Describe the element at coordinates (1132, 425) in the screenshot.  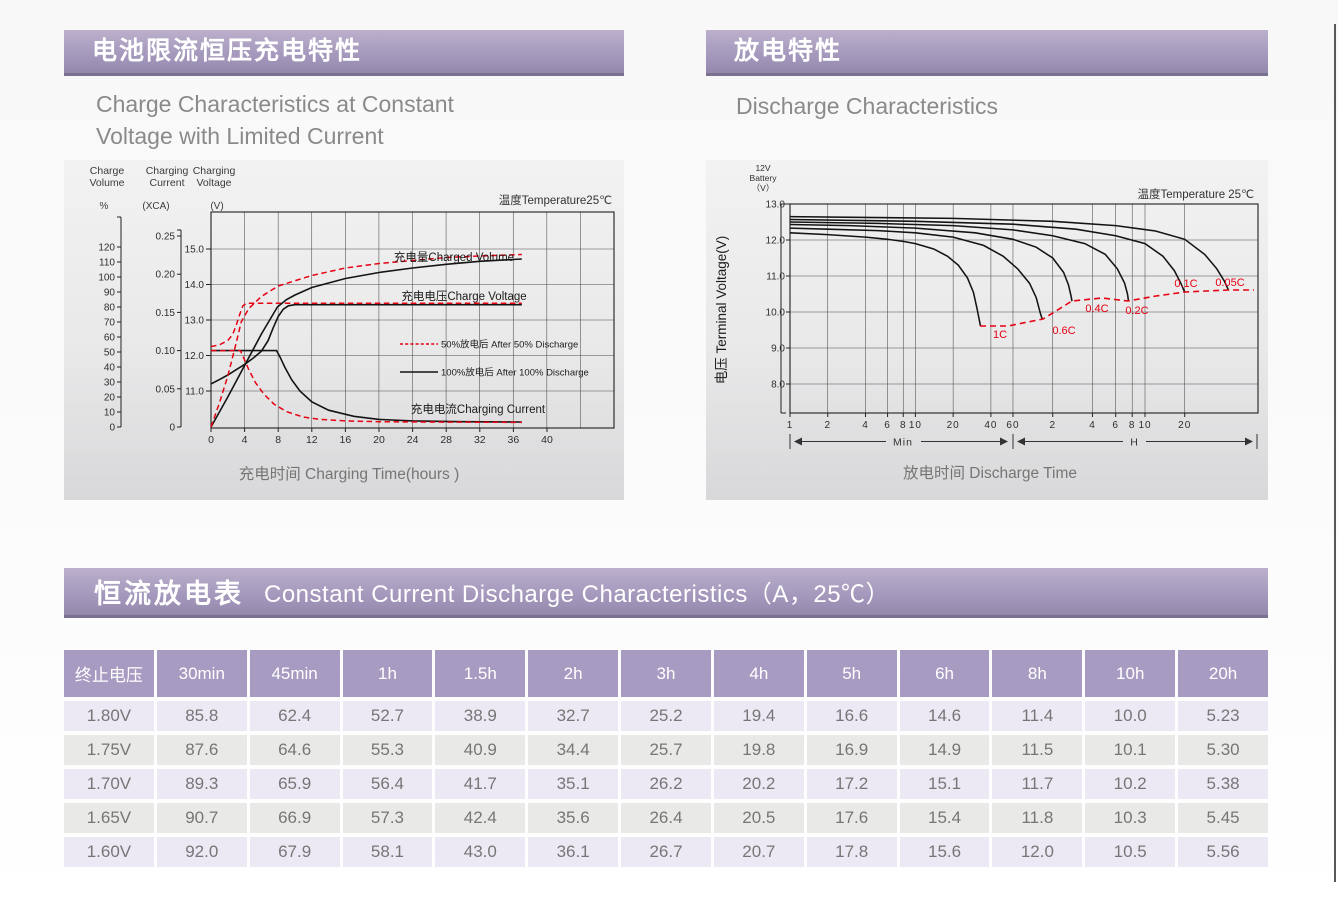
I see `x-tick-label-hour: 8` at that location.